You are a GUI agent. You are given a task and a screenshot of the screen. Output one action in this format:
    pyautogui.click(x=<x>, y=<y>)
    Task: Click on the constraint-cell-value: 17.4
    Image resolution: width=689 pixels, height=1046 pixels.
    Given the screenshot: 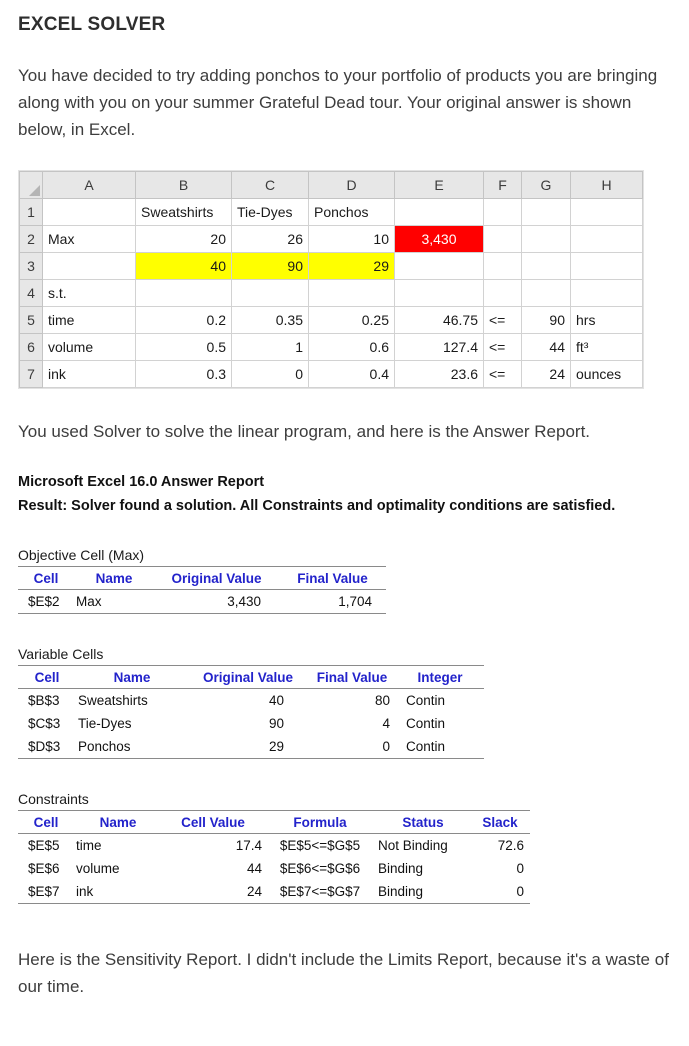 What is the action you would take?
    pyautogui.click(x=248, y=845)
    